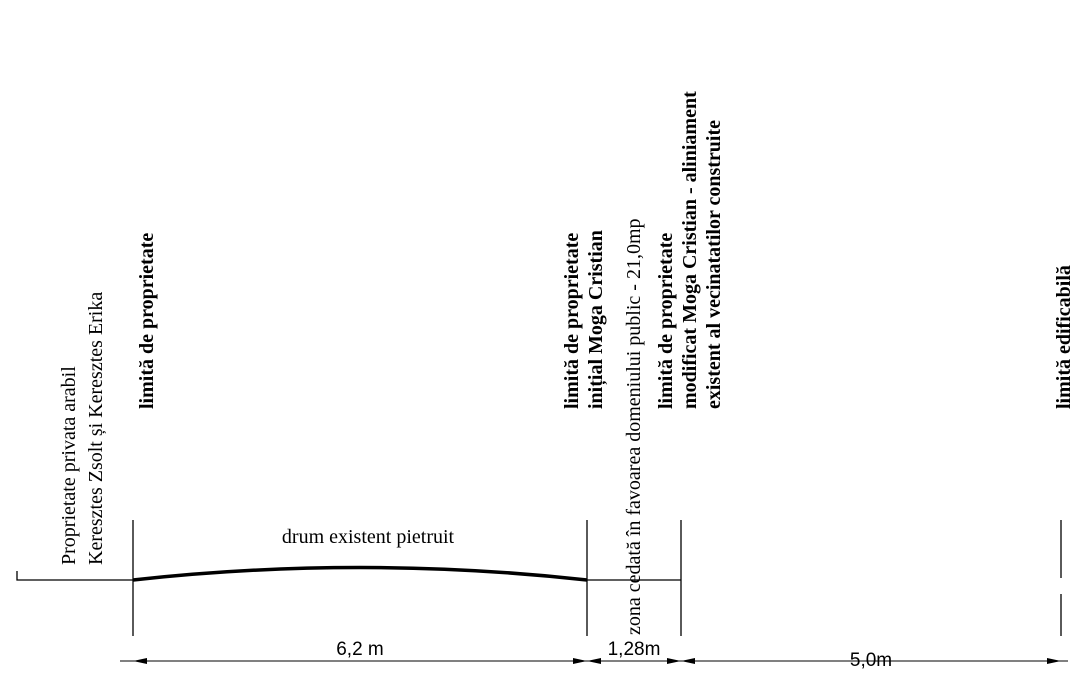 The height and width of the screenshot is (673, 1077). I want to click on left-owner-line1: Proprietate privata arabil, so click(69, 465).